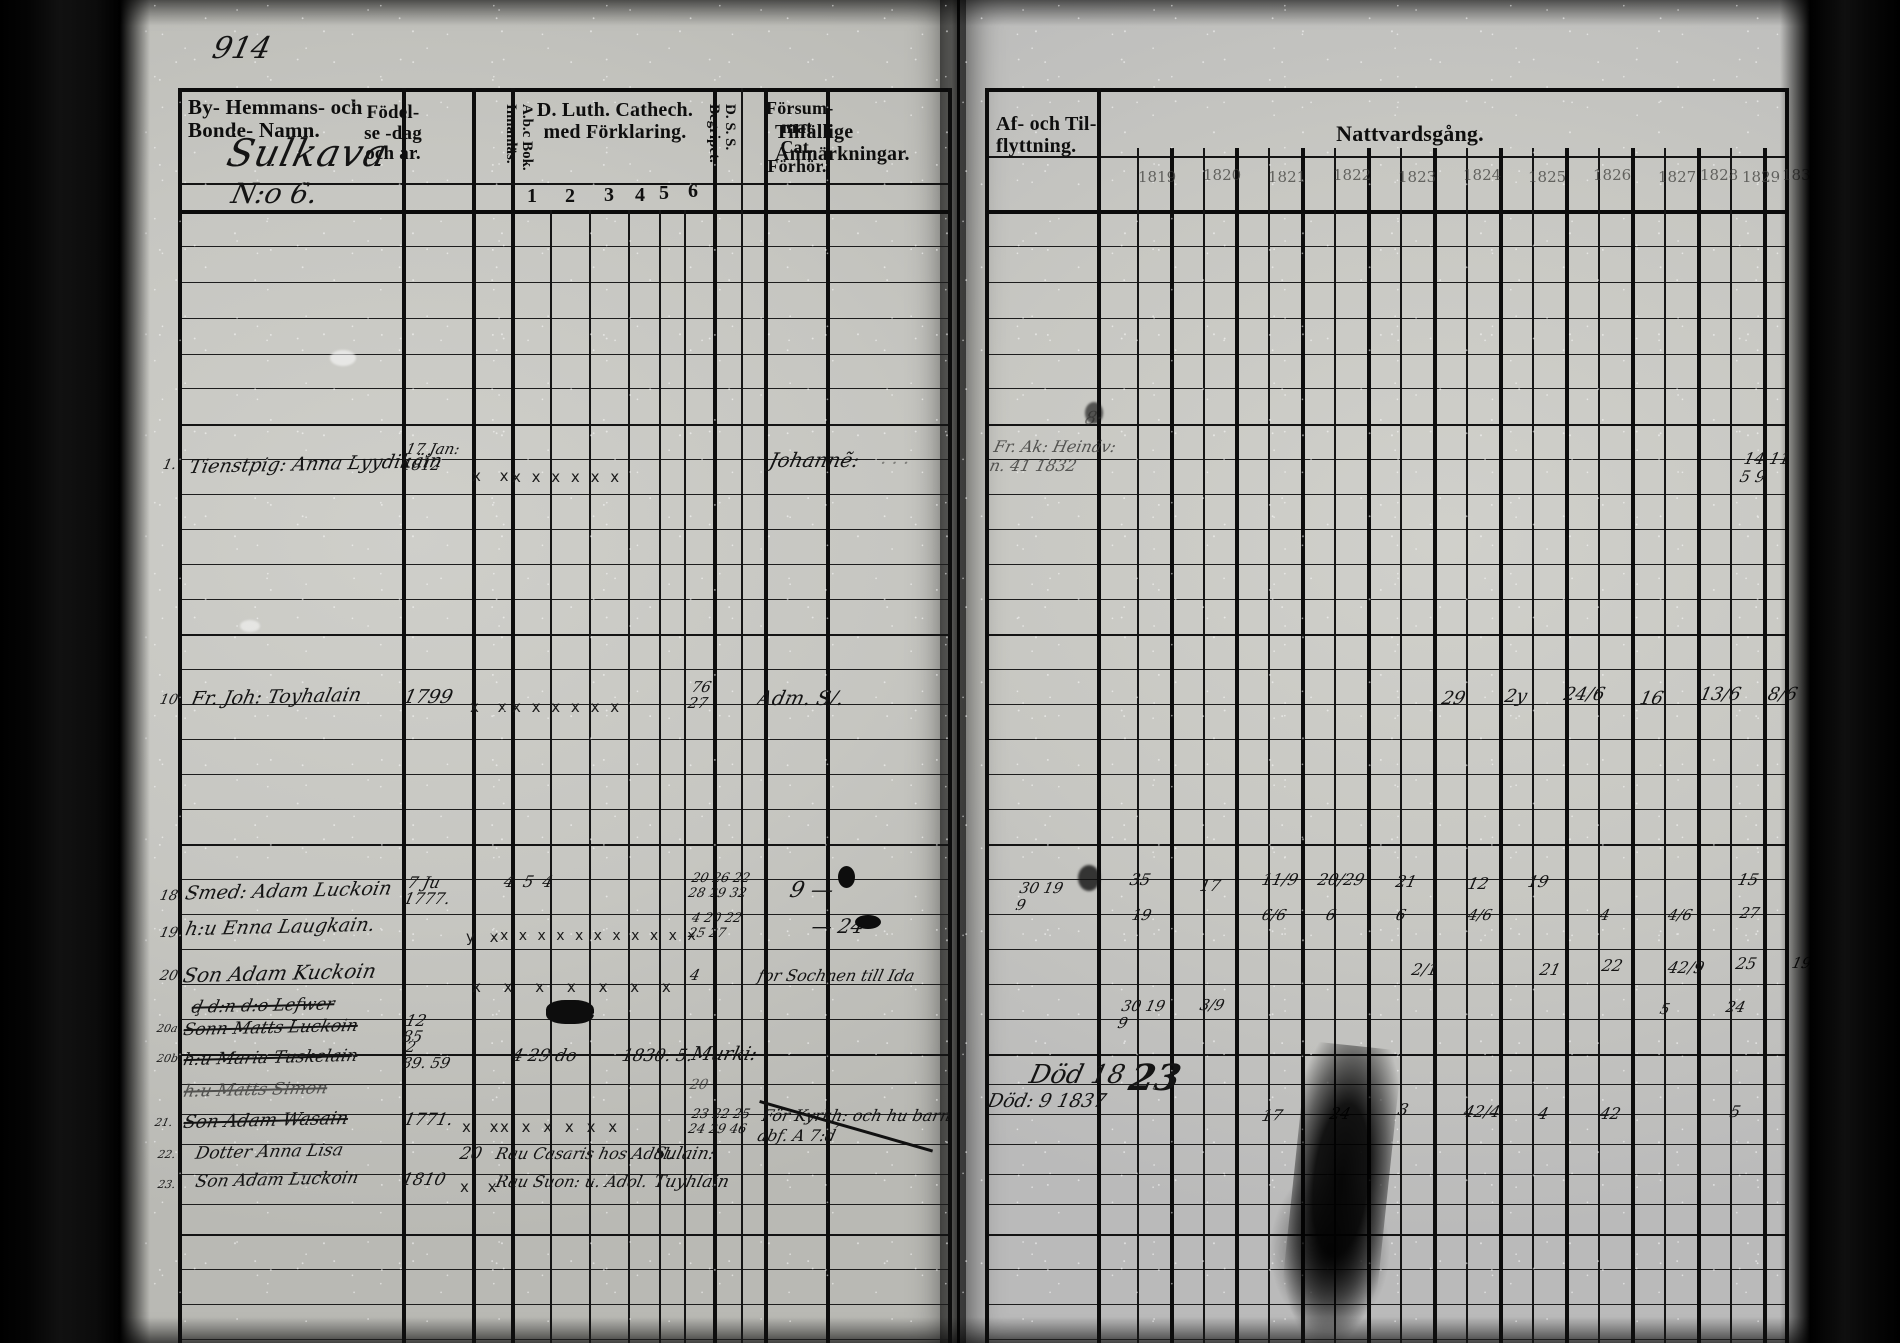 The image size is (1900, 1343). Describe the element at coordinates (1719, 175) in the screenshot. I see `communion-year: 1828` at that location.